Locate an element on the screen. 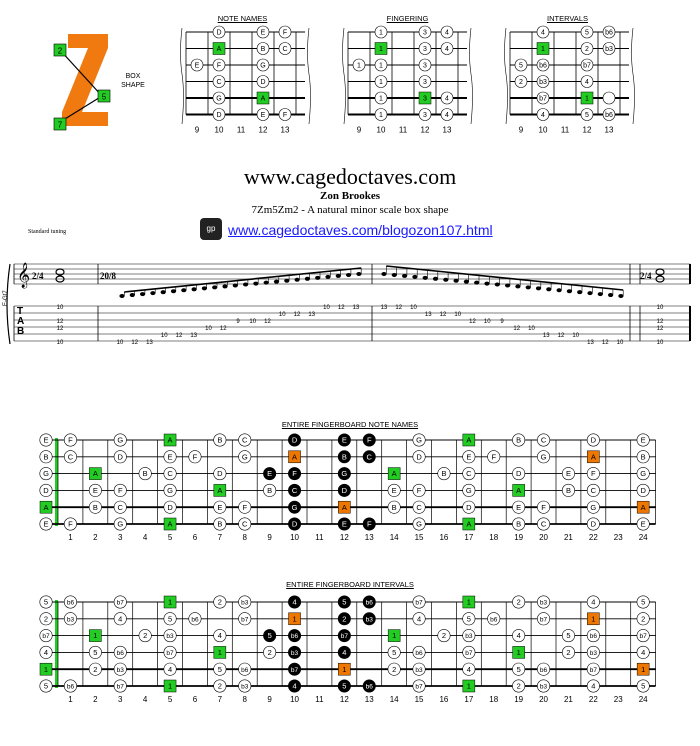 This screenshot has height=746, width=700. note-label: 5 is located at coordinates (587, 33).